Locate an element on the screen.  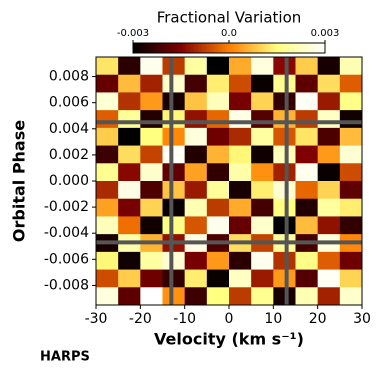
y-tick-label: 0.002 is located at coordinates (69, 155).